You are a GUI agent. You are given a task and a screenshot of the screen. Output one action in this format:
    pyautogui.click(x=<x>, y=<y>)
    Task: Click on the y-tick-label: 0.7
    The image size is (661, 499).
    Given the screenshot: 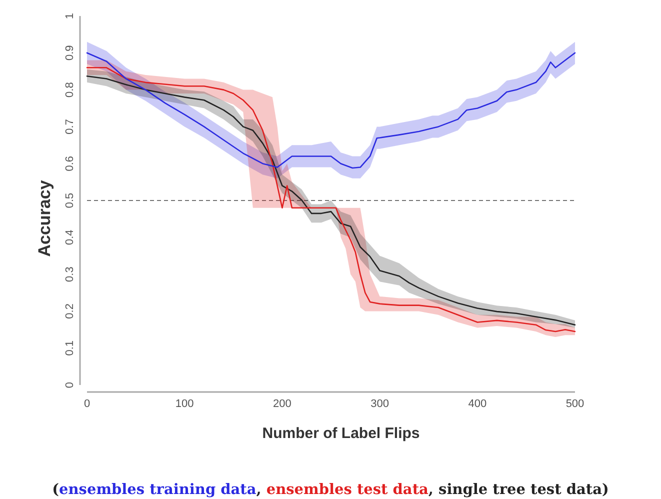 What is the action you would take?
    pyautogui.click(x=70, y=126)
    